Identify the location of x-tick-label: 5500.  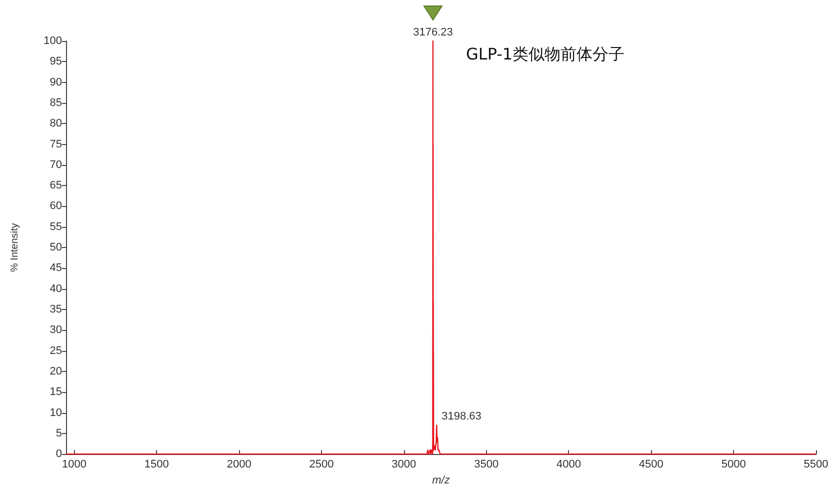
(816, 464).